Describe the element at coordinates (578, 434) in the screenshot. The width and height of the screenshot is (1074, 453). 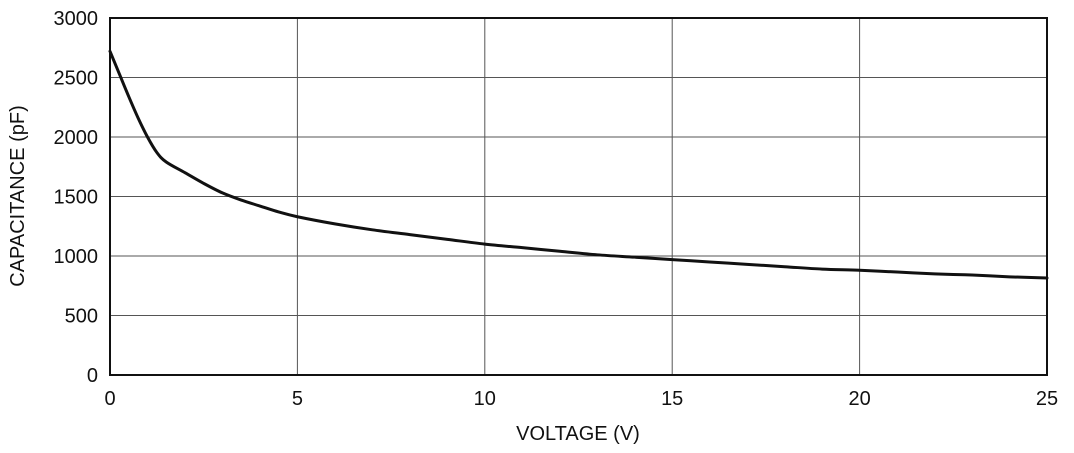
I see `x-axis-title: VOLTAGE (V)` at that location.